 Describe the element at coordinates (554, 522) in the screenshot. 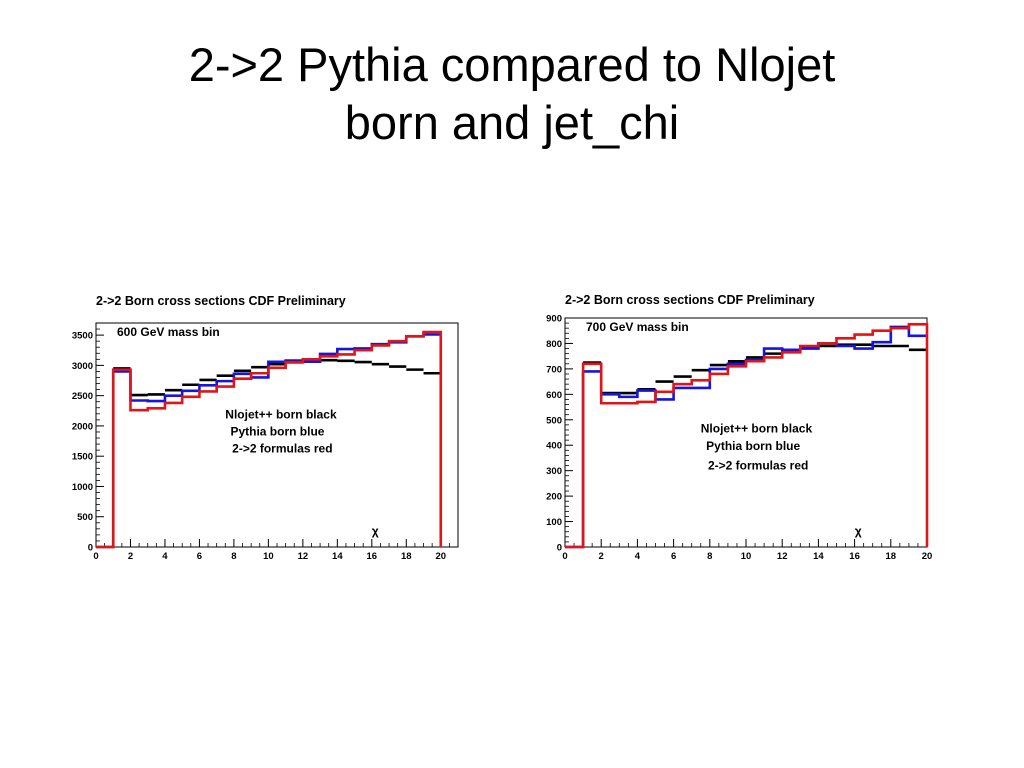

I see `y-tick-label: 100` at that location.